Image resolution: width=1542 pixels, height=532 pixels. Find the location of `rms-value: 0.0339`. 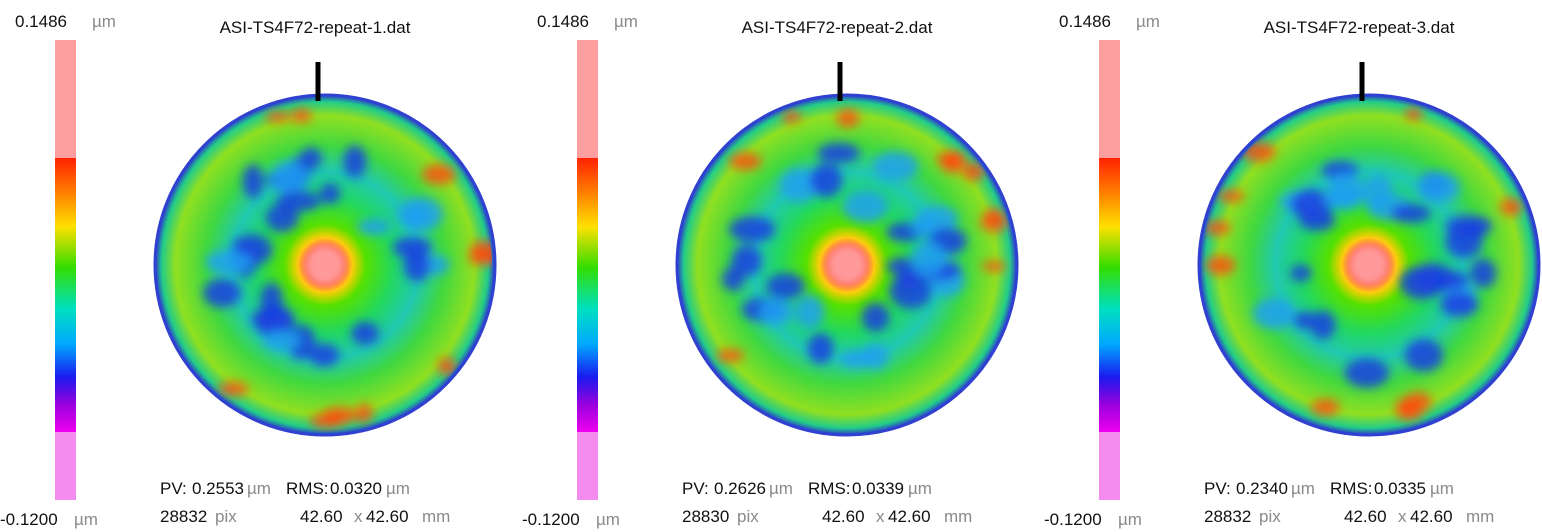

rms-value: 0.0339 is located at coordinates (878, 488).